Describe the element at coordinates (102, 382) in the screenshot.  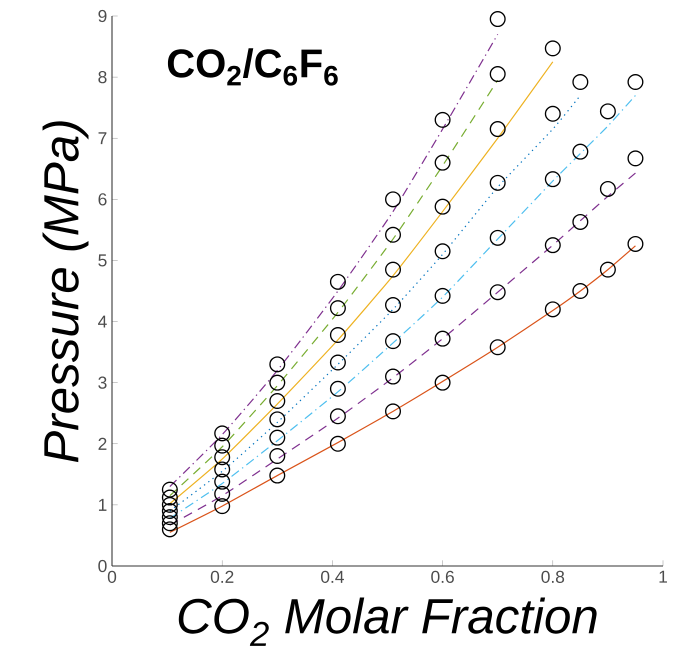
I see `y-tick-label: 3` at that location.